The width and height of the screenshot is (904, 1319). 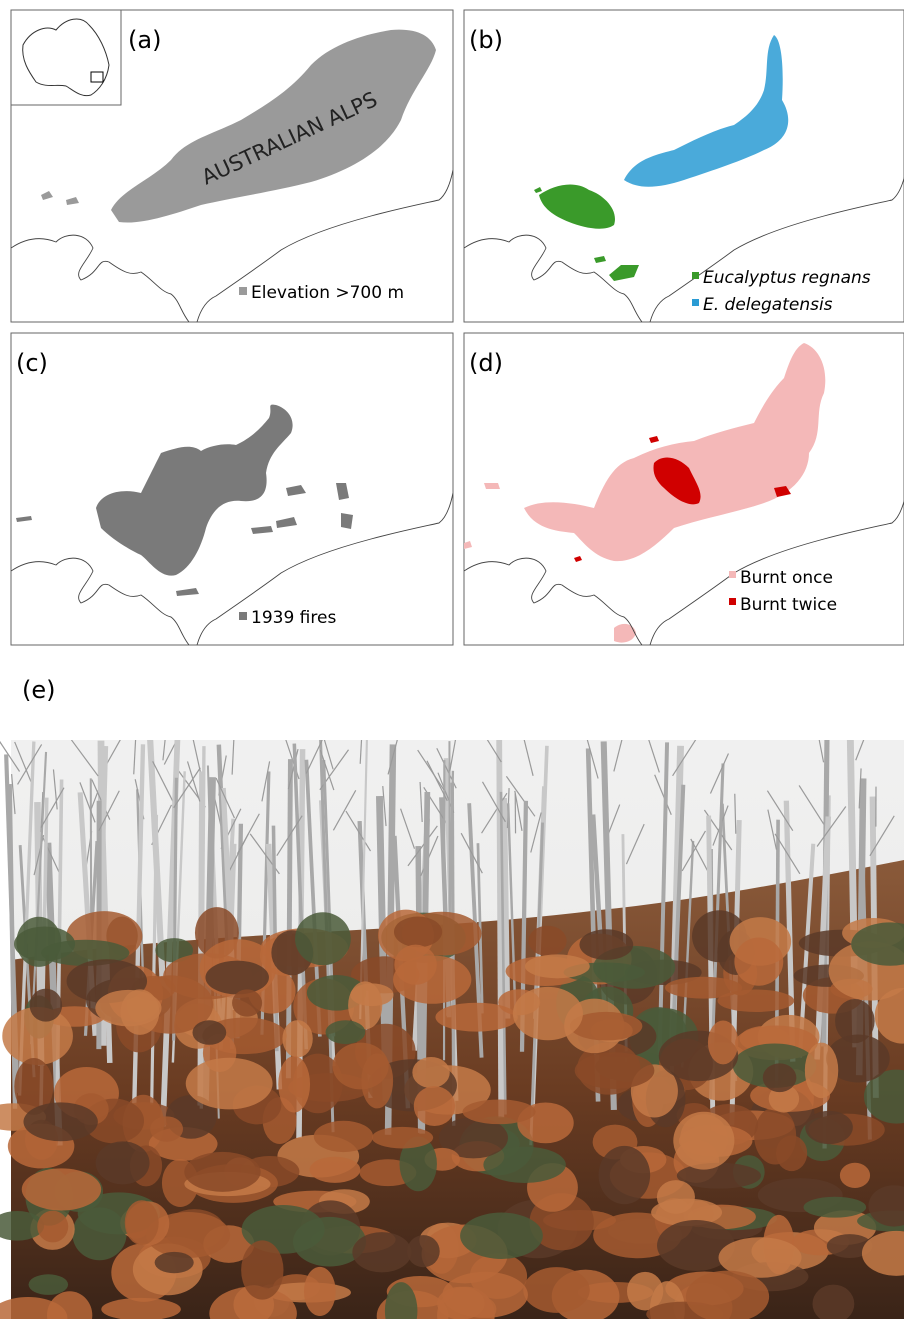 What do you see at coordinates (327, 293) in the screenshot?
I see `legend-text: Elevation >700 m` at bounding box center [327, 293].